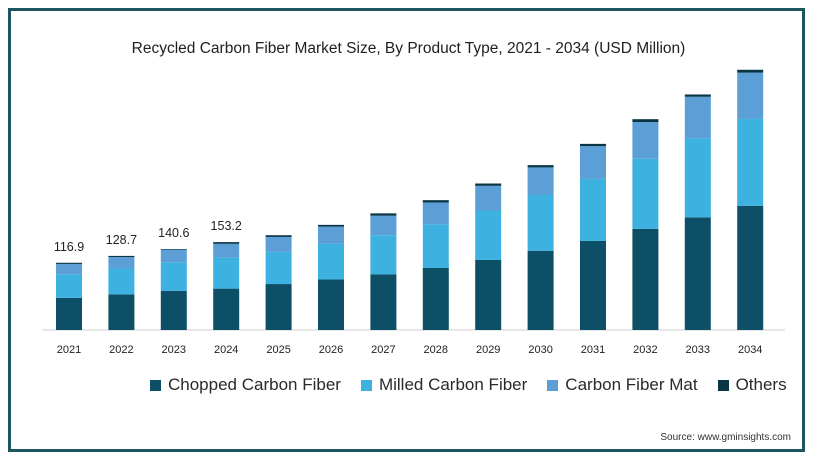  What do you see at coordinates (697, 95) in the screenshot?
I see `bar-segment-others-2033` at bounding box center [697, 95].